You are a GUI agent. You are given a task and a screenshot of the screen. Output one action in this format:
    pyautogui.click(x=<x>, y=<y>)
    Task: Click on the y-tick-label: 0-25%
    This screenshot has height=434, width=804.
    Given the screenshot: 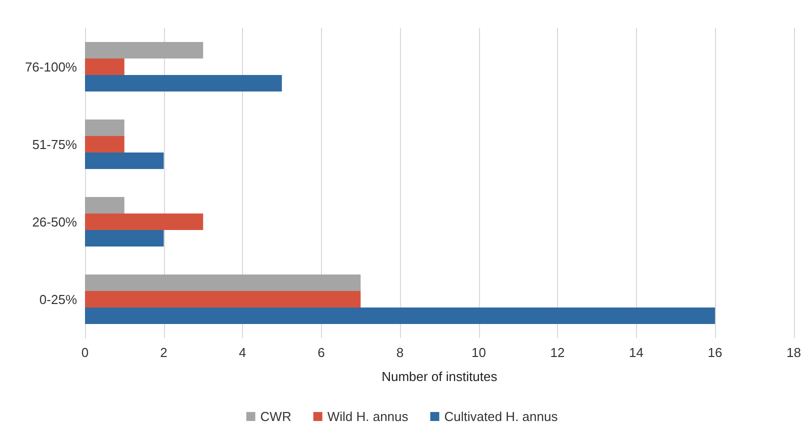 What is the action you would take?
    pyautogui.click(x=58, y=299)
    